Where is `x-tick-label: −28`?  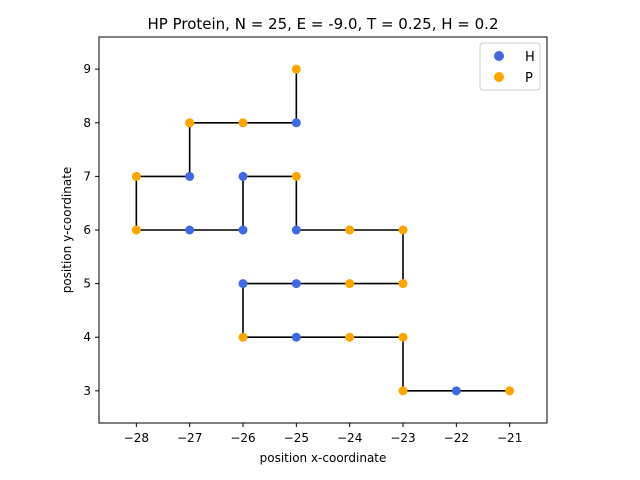 x-tick-label: −28 is located at coordinates (136, 438).